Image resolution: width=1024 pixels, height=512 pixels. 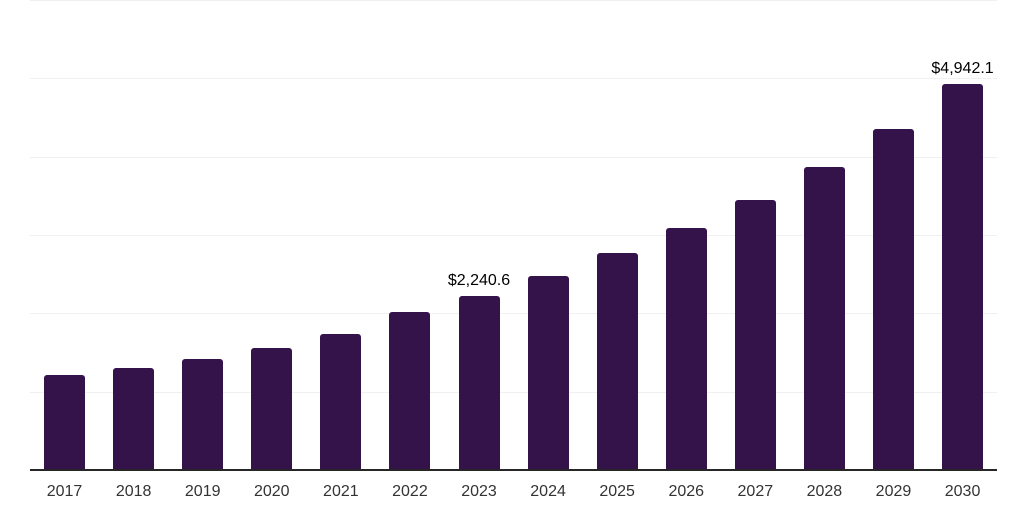 I want to click on x-tick-label-2023: 2023, so click(x=479, y=491).